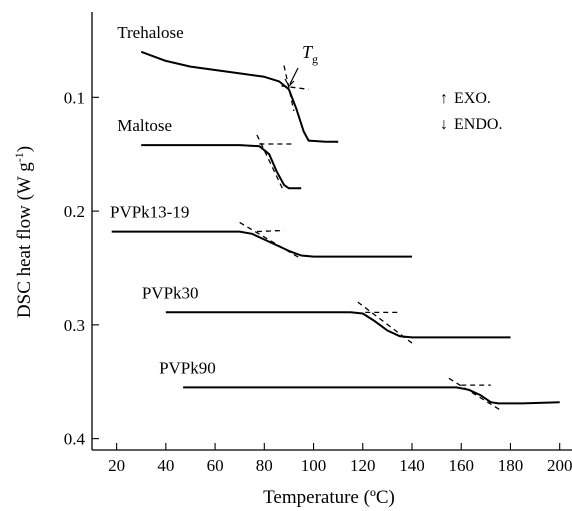 The height and width of the screenshot is (511, 572). What do you see at coordinates (559, 465) in the screenshot?
I see `x-tick-label: 200` at bounding box center [559, 465].